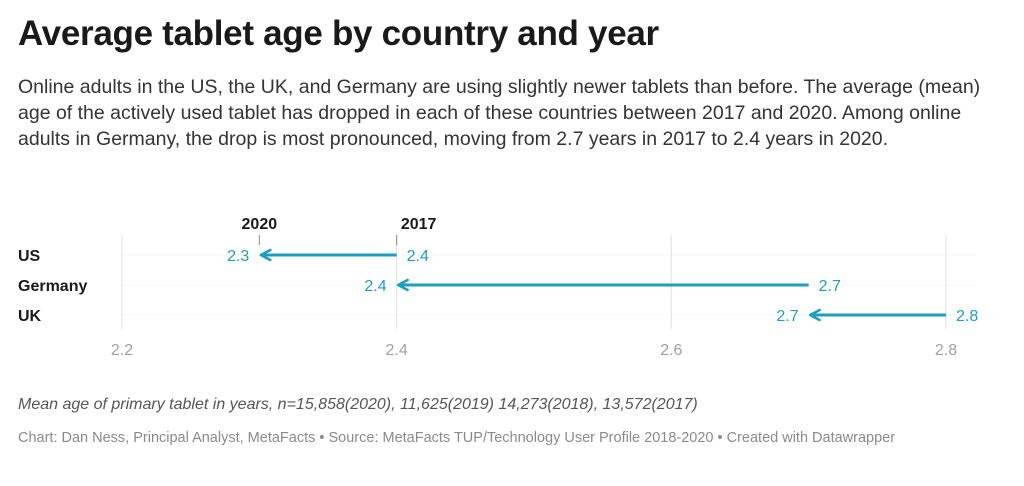 The width and height of the screenshot is (1024, 486). Describe the element at coordinates (30, 316) in the screenshot. I see `category-label: UK` at that location.